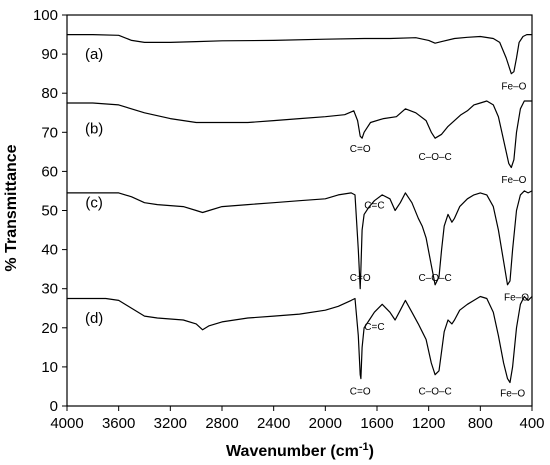 Image resolution: width=550 pixels, height=465 pixels. Describe the element at coordinates (49, 54) in the screenshot. I see `y-tick-label: 90` at that location.